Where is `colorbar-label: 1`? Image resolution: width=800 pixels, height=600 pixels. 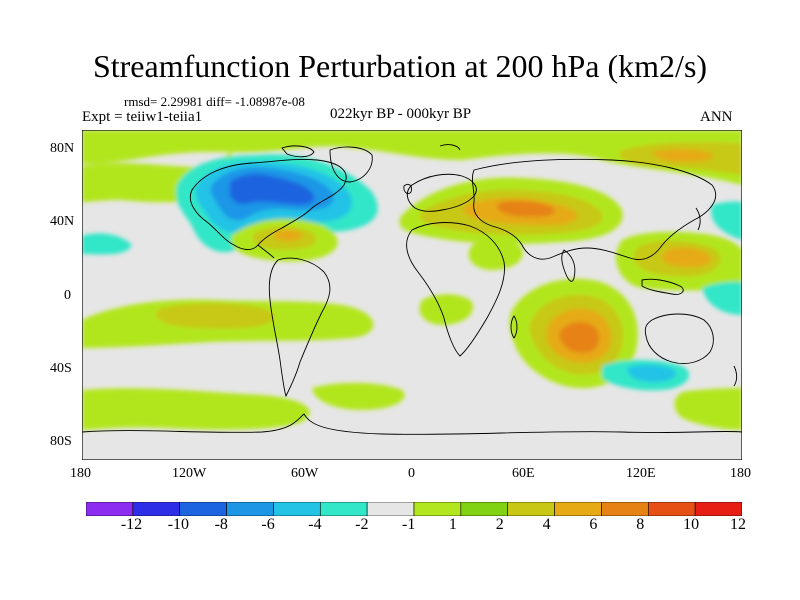 colorbar-label: 1 is located at coordinates (452, 524).